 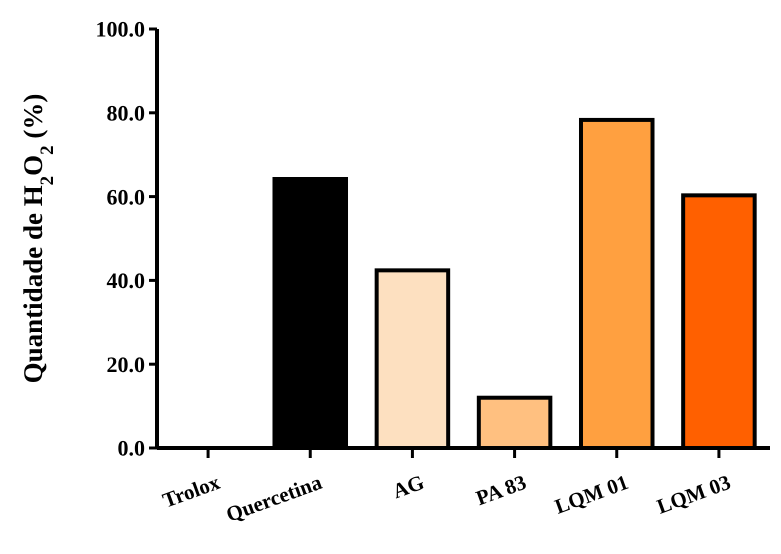 What do you see at coordinates (125, 113) in the screenshot?
I see `y-tick-label: 80.0` at bounding box center [125, 113].